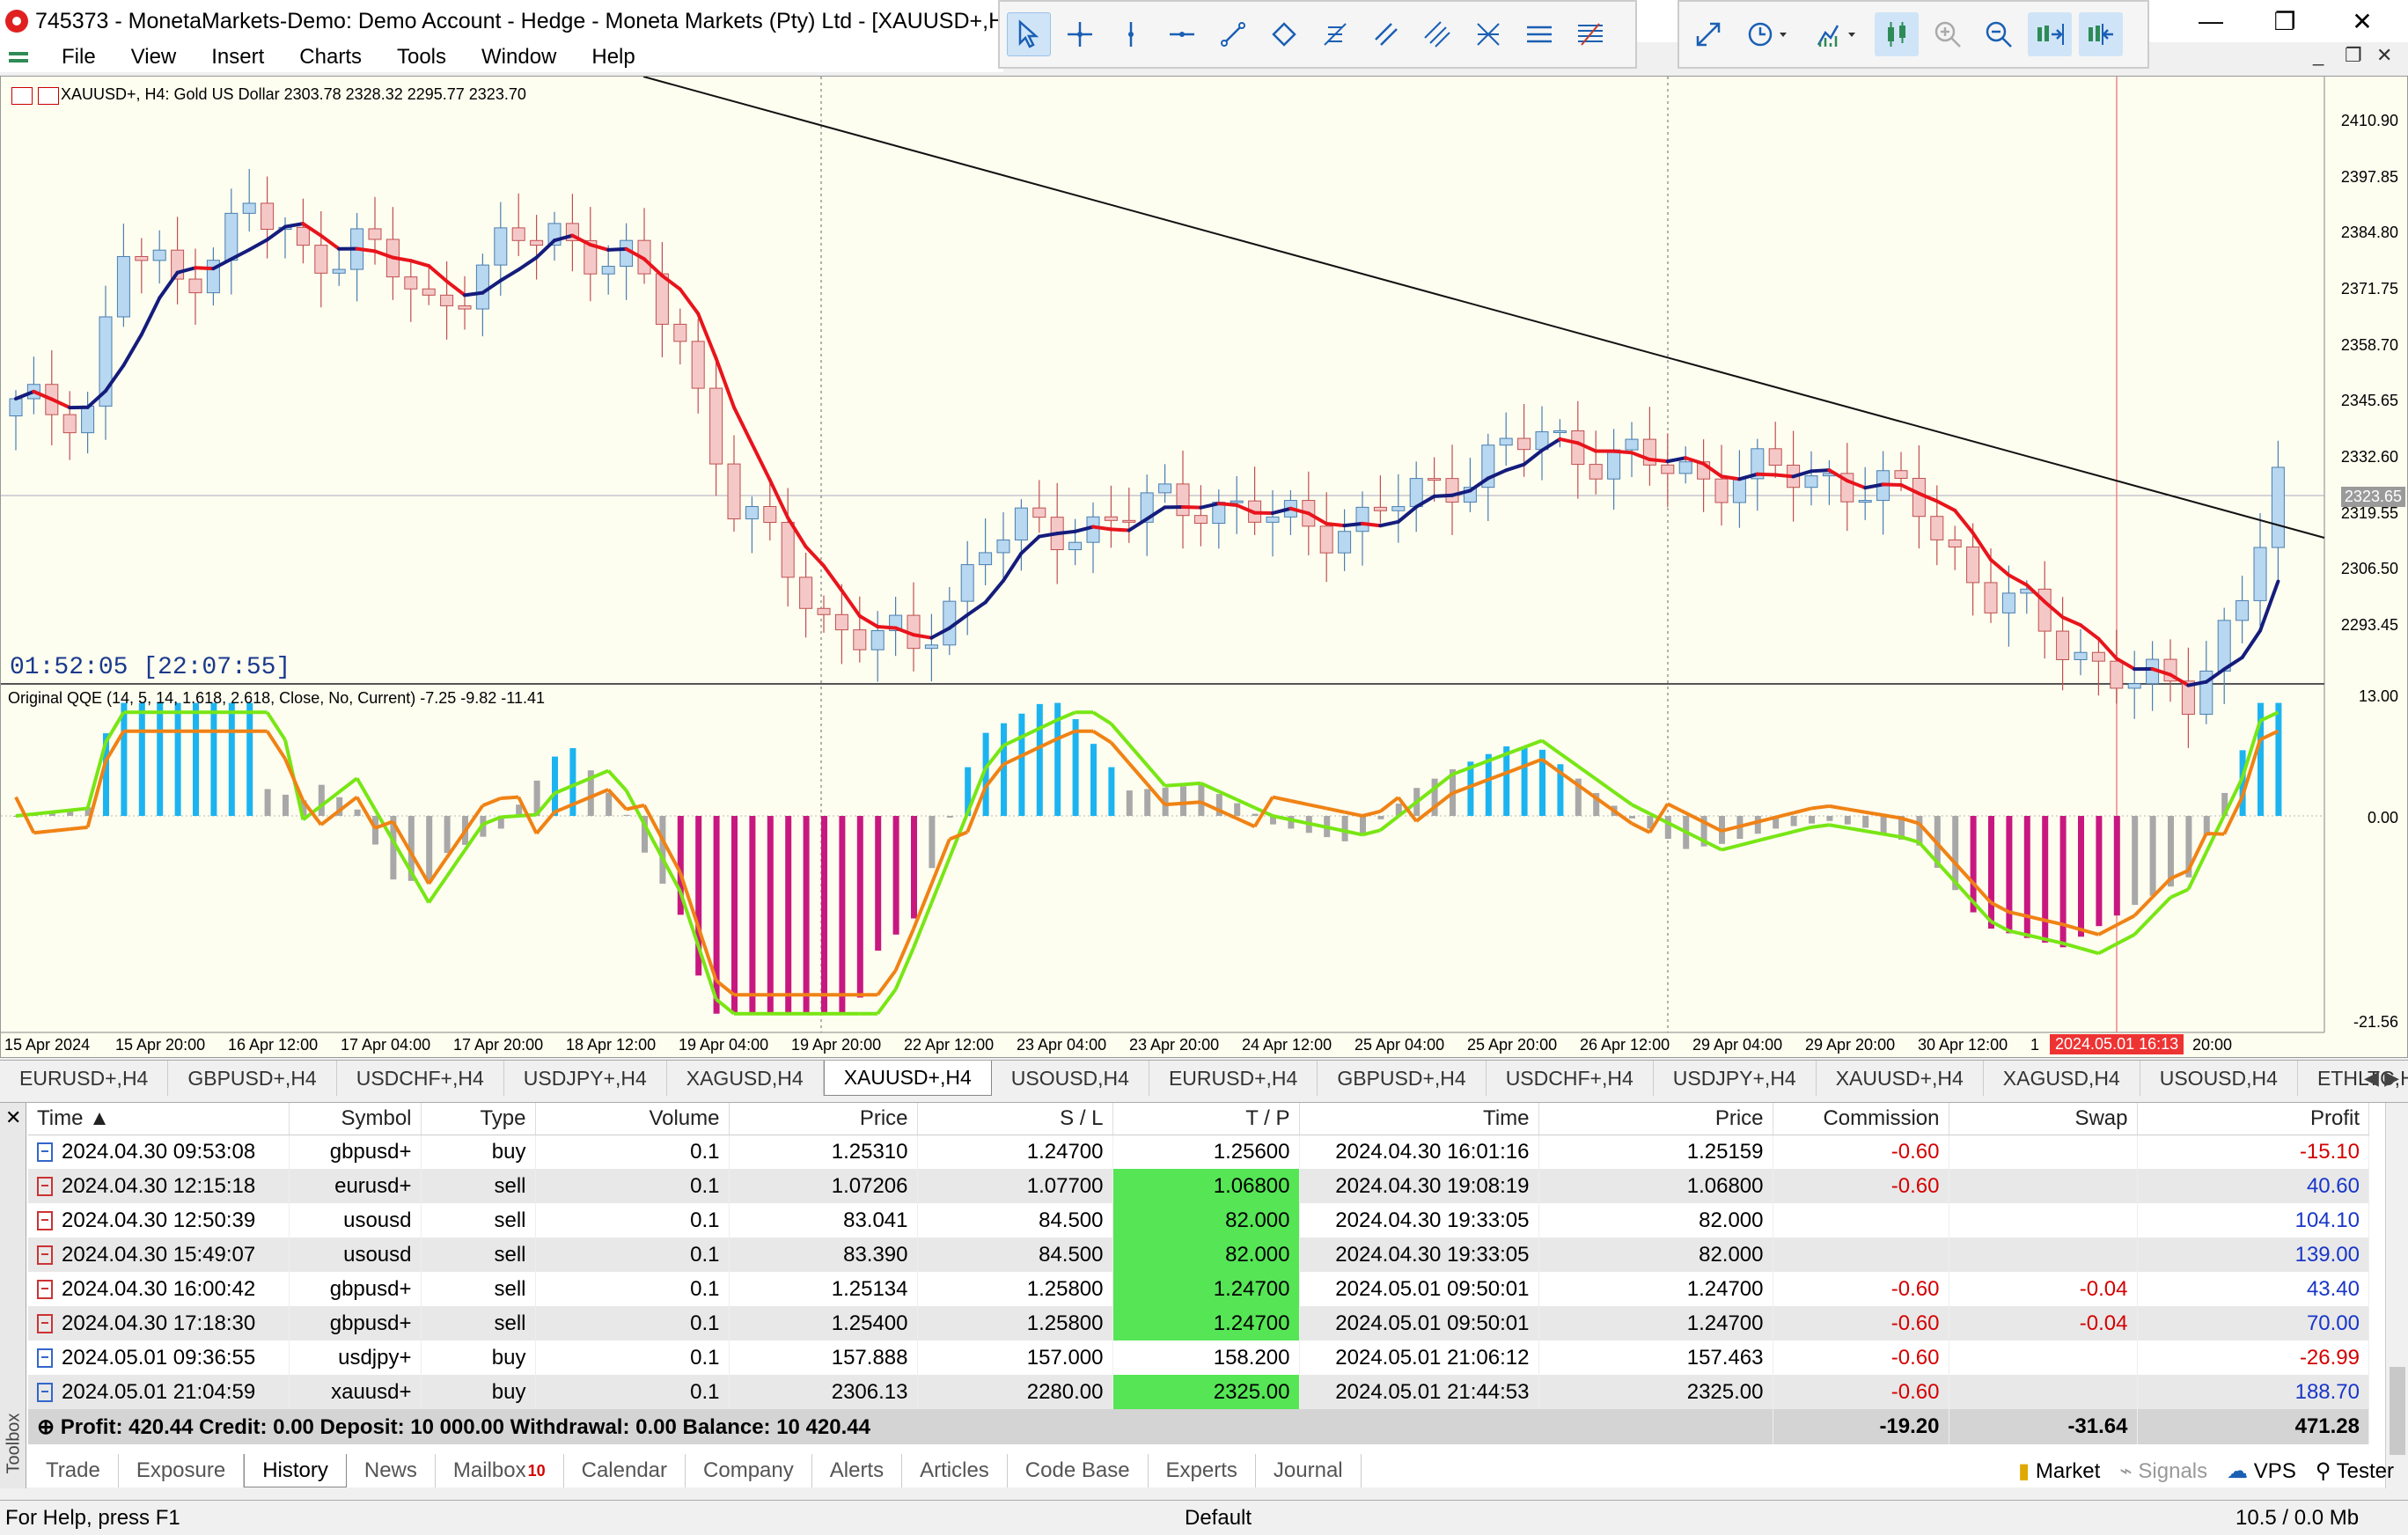 The height and width of the screenshot is (1535, 2408). Describe the element at coordinates (1861, 1119) in the screenshot. I see `col-header-commission: Commission` at that location.